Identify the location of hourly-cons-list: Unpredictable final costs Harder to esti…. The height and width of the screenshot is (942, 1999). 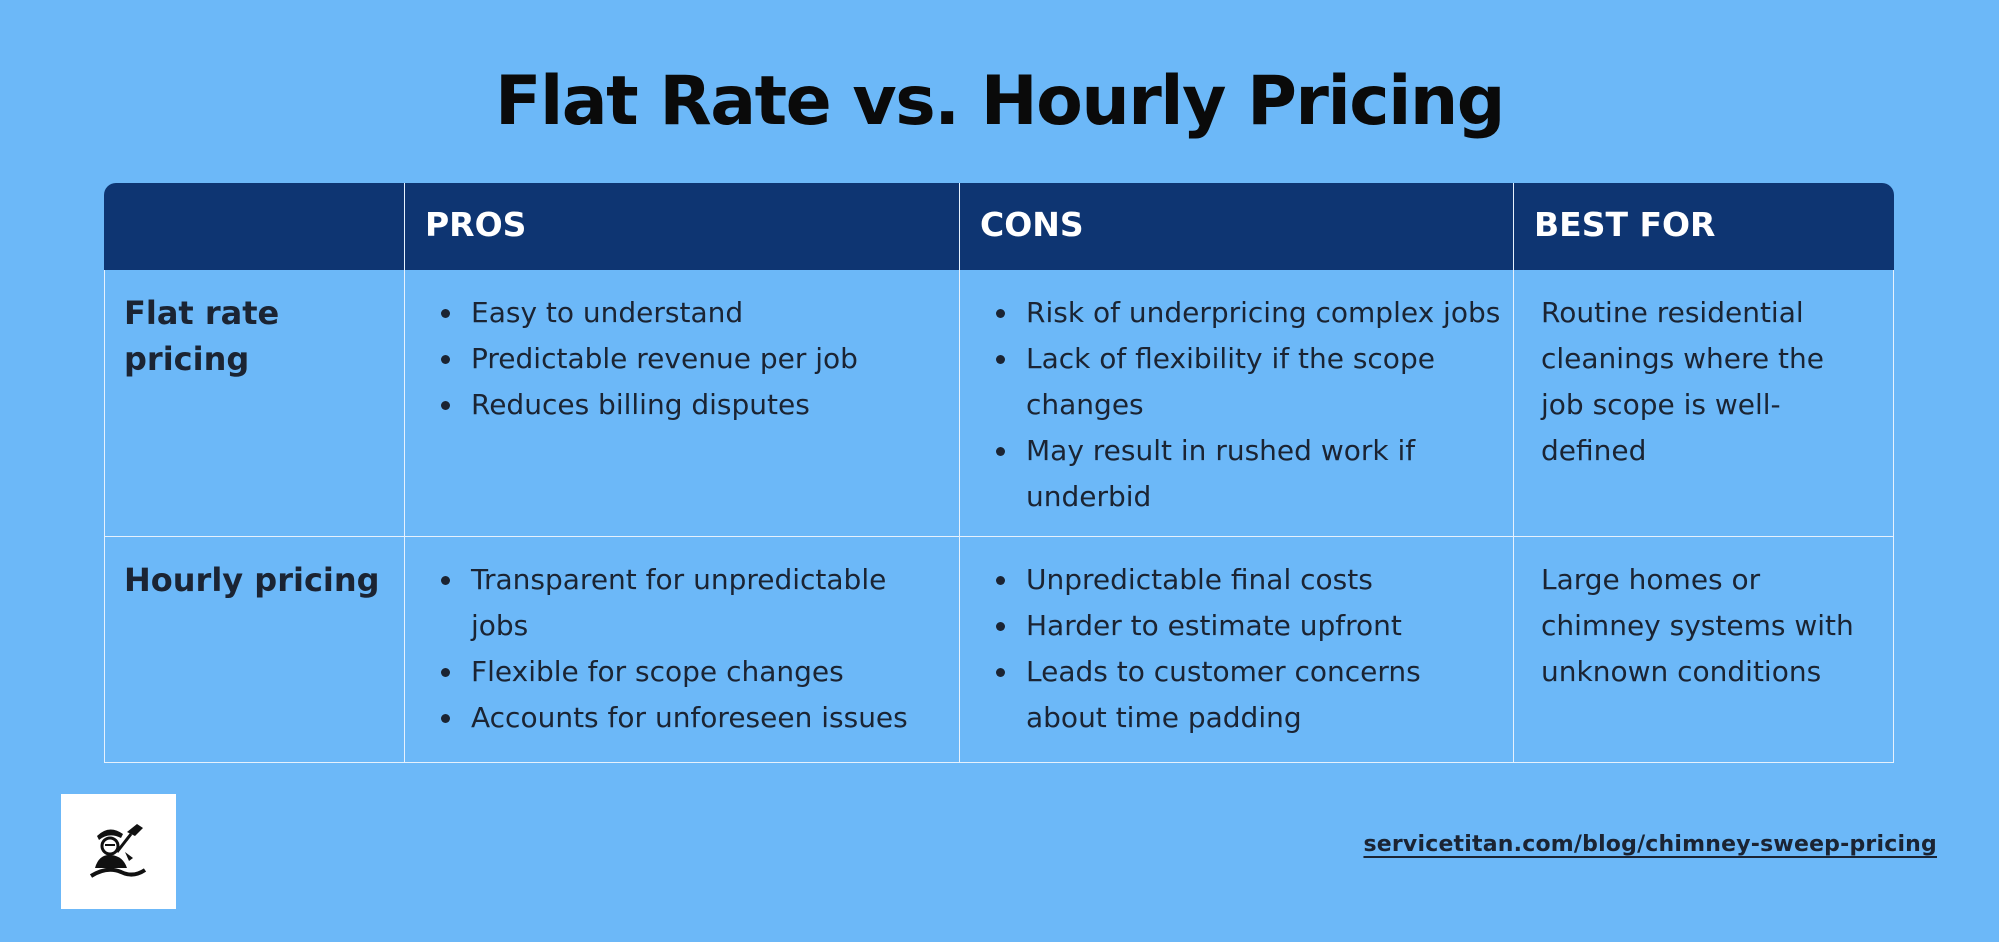
(1236, 639).